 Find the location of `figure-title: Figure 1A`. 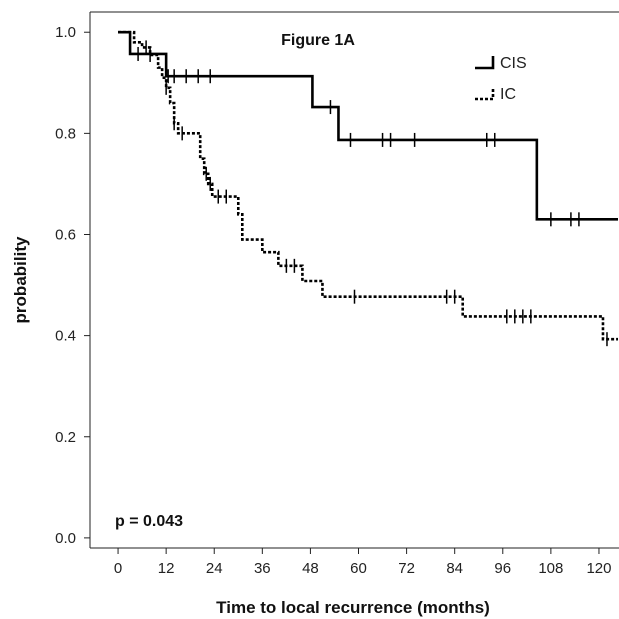

figure-title: Figure 1A is located at coordinates (318, 40).